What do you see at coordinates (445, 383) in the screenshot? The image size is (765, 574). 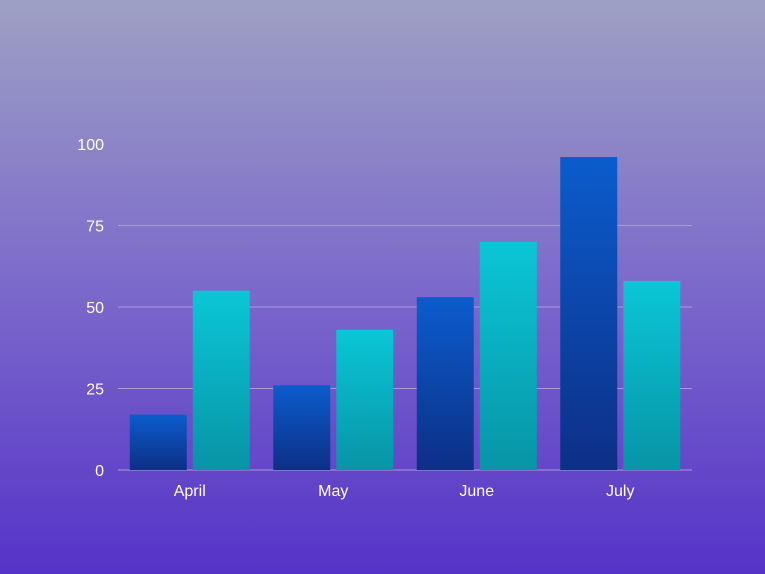 I see `bar-series-1-june` at bounding box center [445, 383].